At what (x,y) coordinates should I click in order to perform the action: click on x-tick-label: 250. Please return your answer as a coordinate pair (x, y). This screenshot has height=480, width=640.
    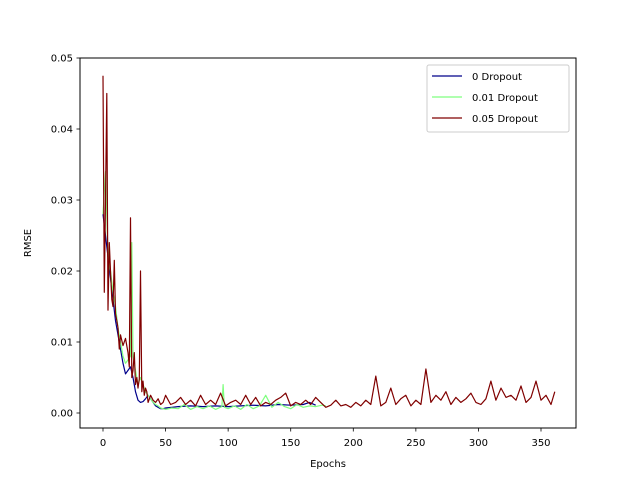
    Looking at the image, I should click on (415, 443).